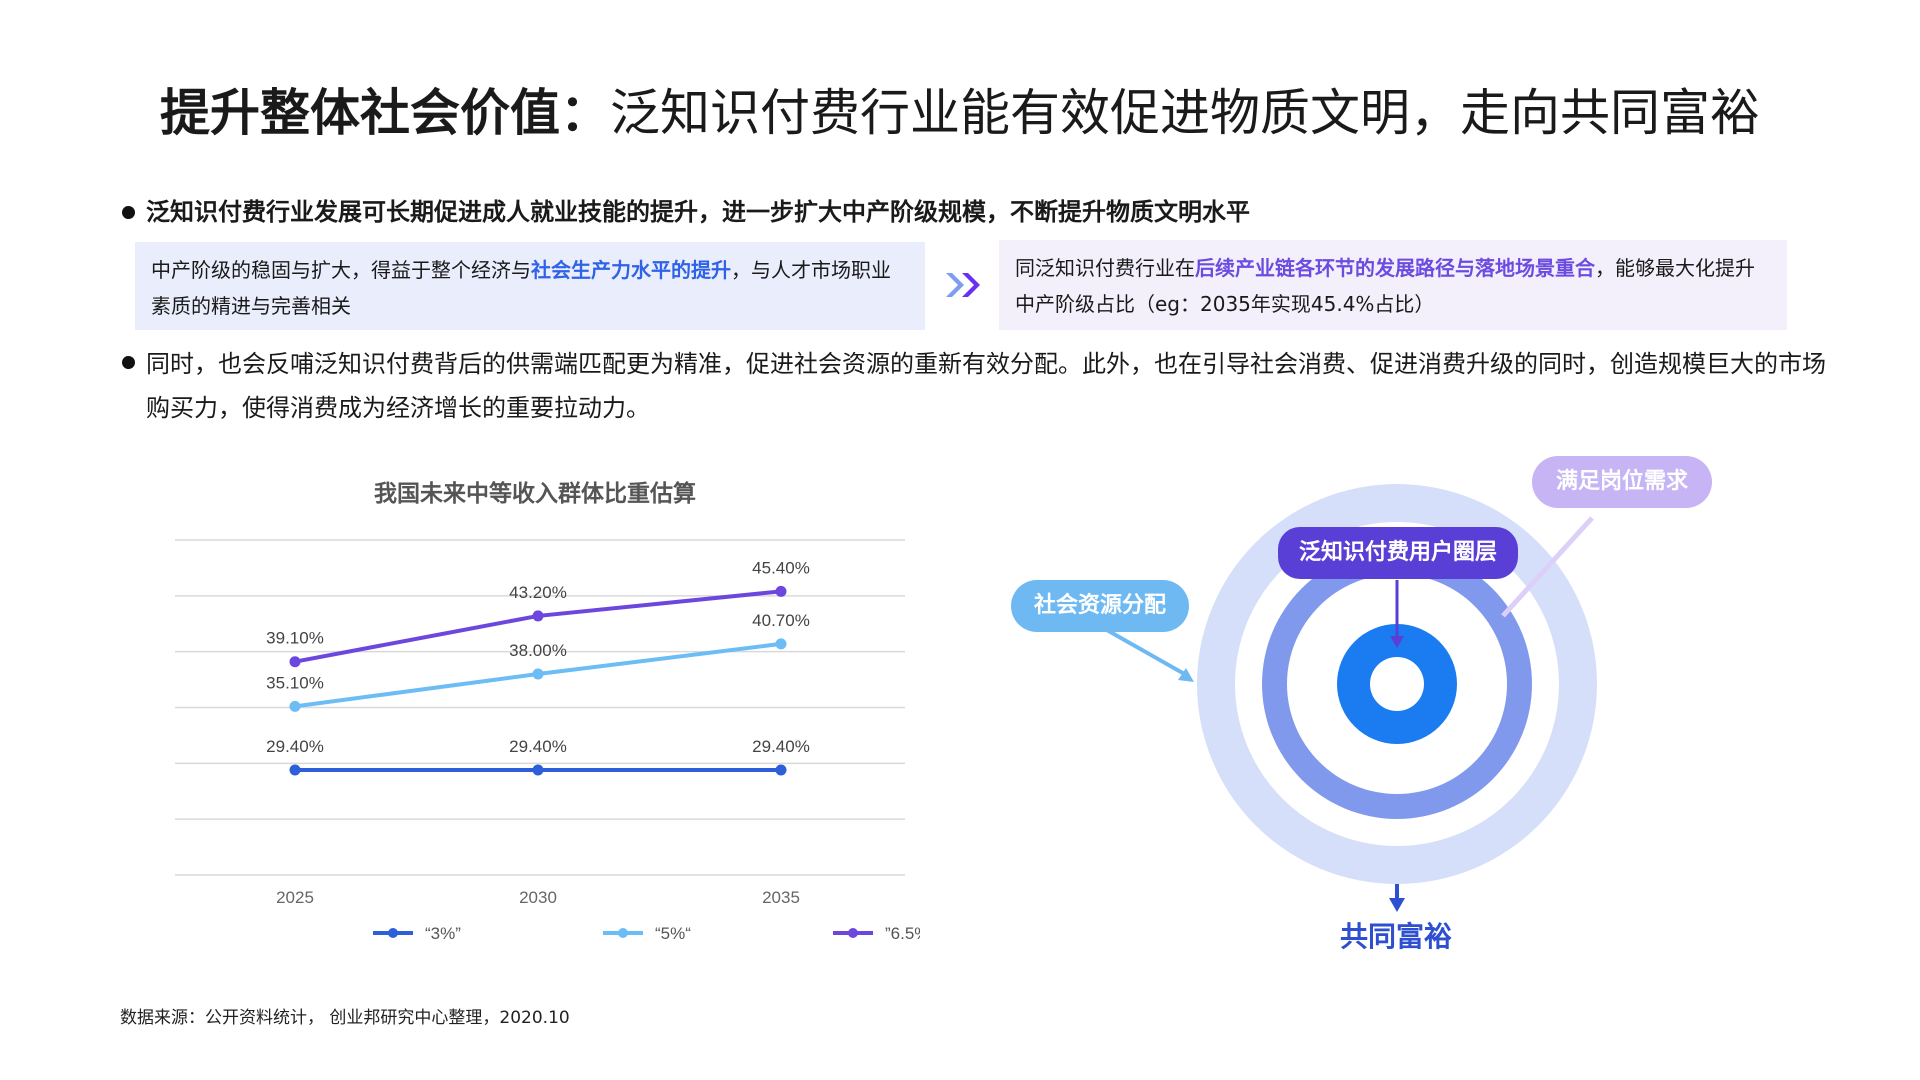 This screenshot has height=1080, width=1920. I want to click on page-title: 提升整体社会价值：泛知识付费行业能有效促进物质文明，走向共同富裕, so click(960, 113).